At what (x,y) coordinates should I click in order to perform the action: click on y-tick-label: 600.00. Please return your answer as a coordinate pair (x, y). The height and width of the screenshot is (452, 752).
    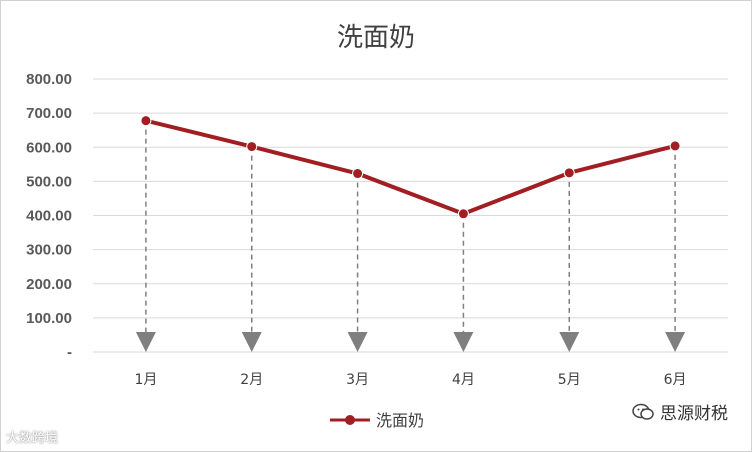
    Looking at the image, I should click on (49, 147).